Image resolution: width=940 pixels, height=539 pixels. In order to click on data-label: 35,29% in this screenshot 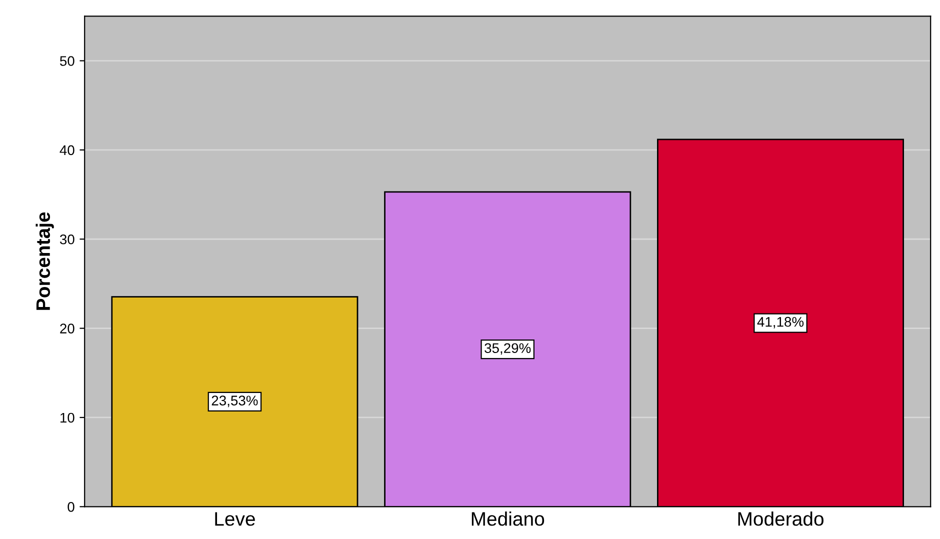, I will do `click(507, 349)`.